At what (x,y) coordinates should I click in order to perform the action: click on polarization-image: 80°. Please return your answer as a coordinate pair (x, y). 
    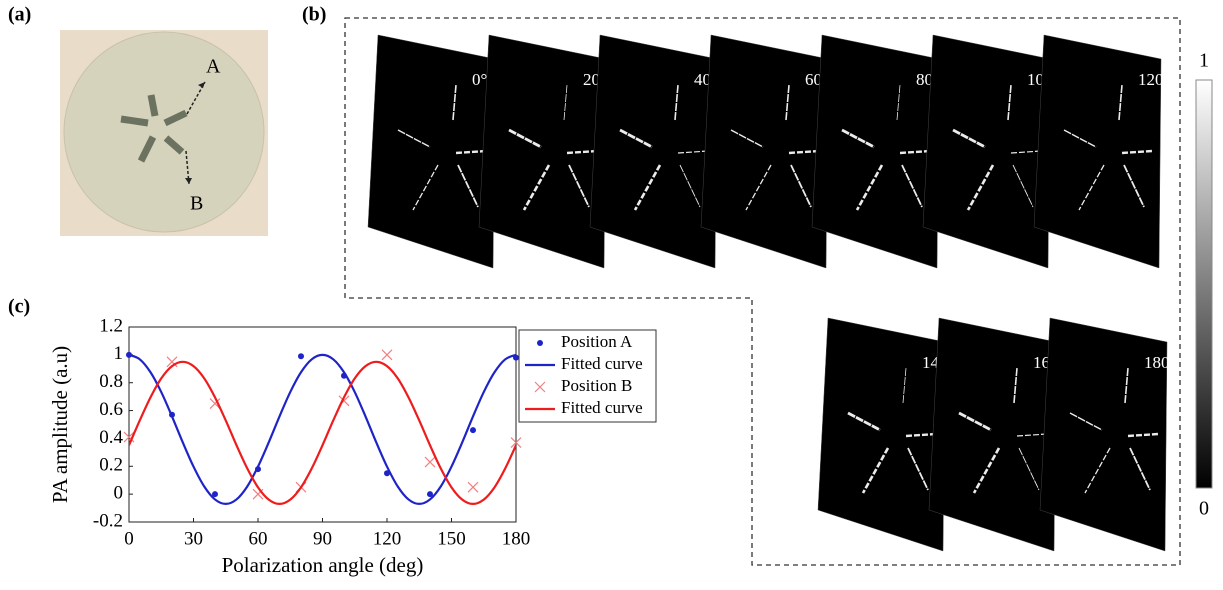
    Looking at the image, I should click on (875, 151).